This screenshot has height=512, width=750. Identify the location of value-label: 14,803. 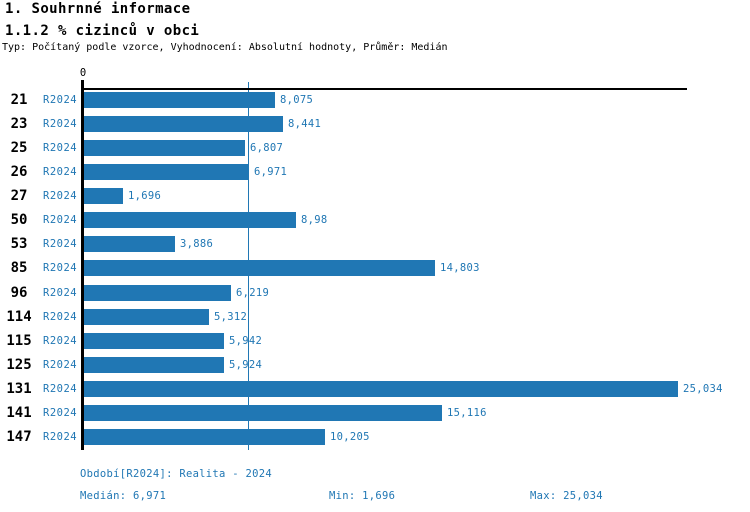
(460, 268).